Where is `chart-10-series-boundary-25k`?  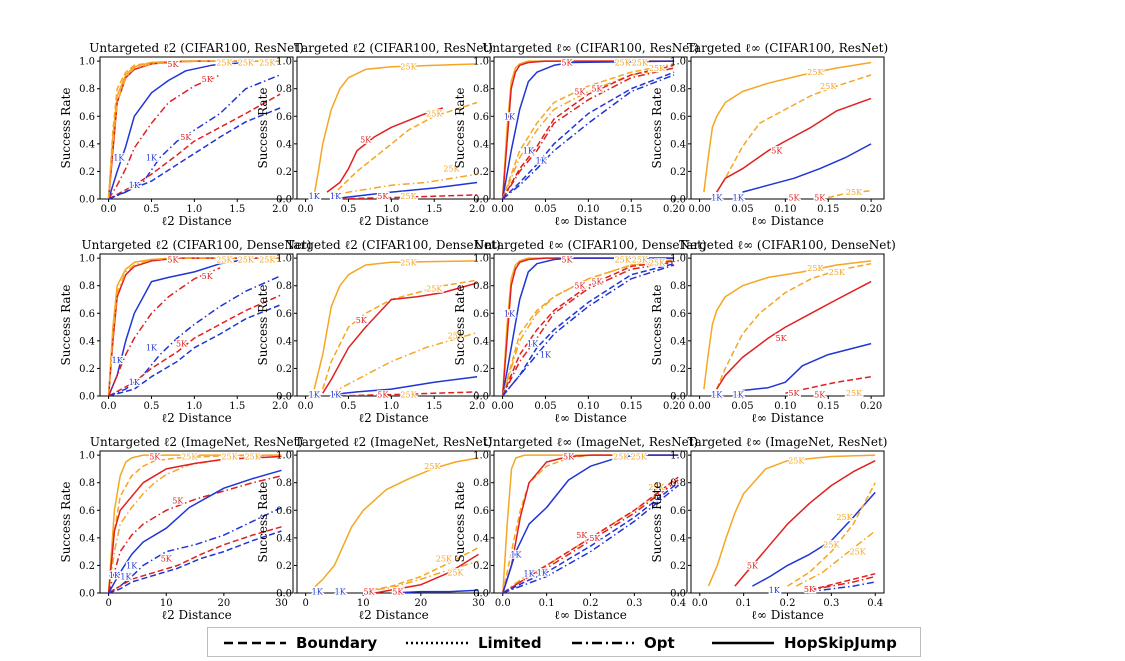 chart-10-series-boundary-25k is located at coordinates (421, 569).